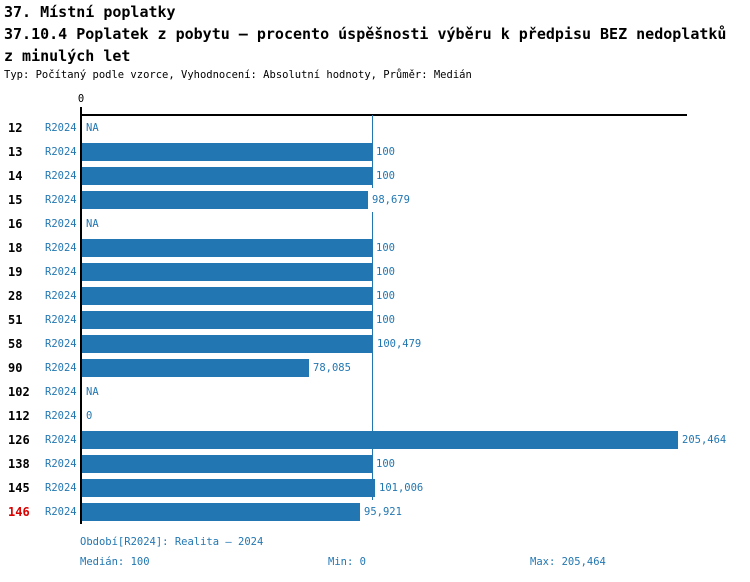 This screenshot has height=582, width=750. I want to click on chart-row: 102 R2024 NA, so click(375, 392).